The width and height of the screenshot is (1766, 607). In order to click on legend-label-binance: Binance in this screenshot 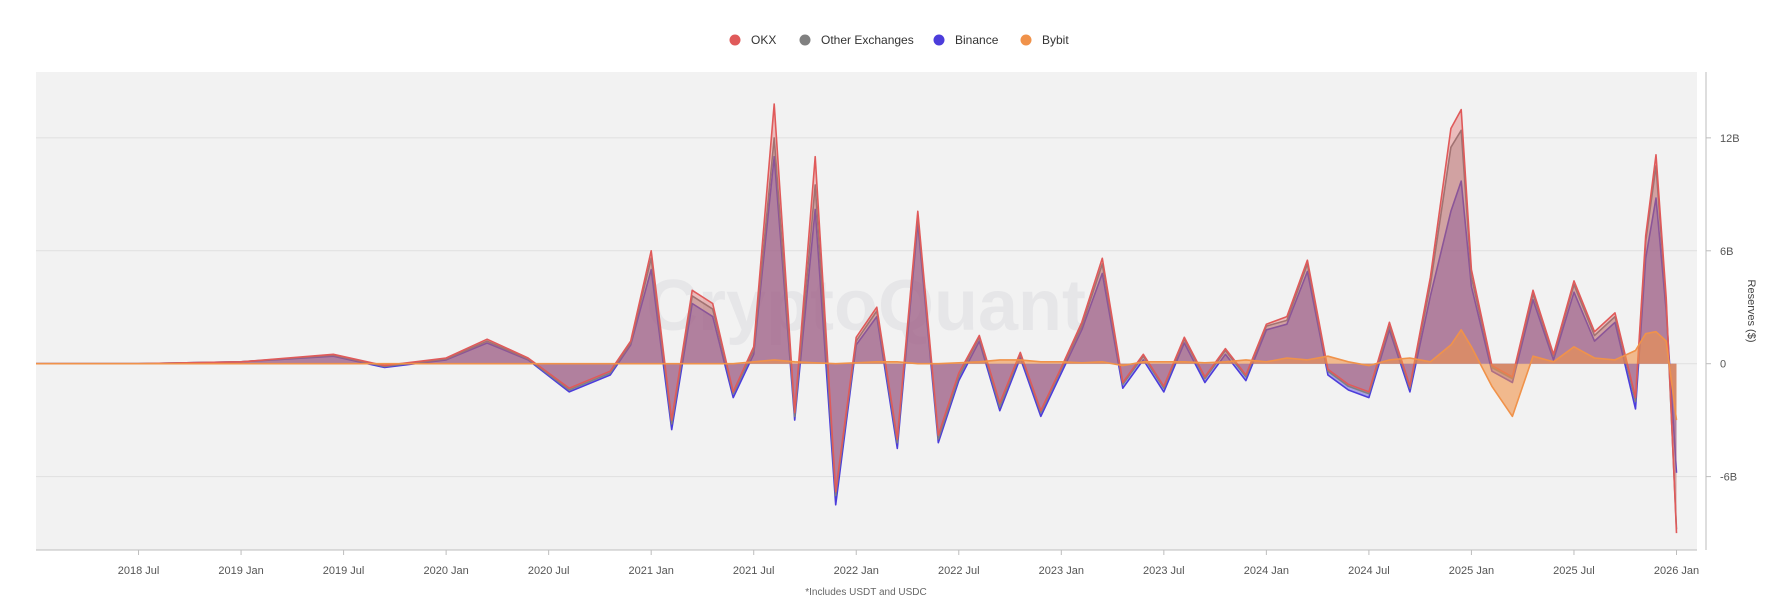, I will do `click(977, 40)`.